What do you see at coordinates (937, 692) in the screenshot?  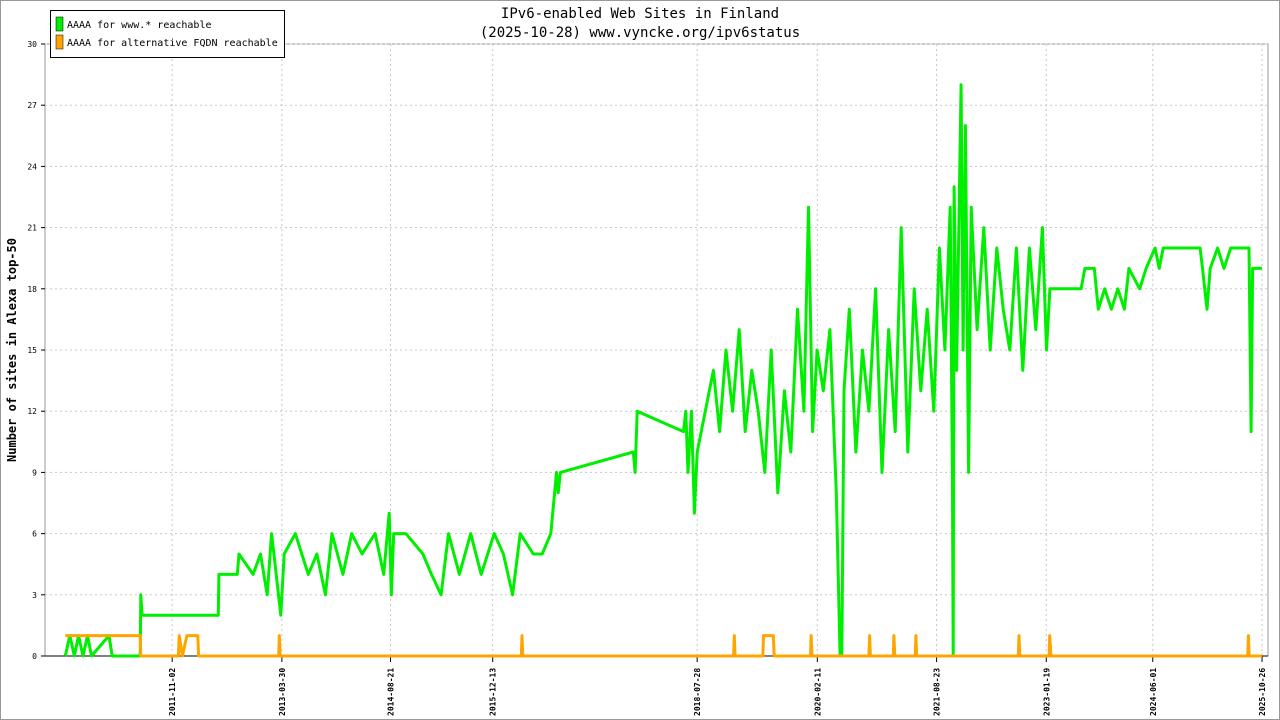 I see `x-tick-label: 2021-08-23` at bounding box center [937, 692].